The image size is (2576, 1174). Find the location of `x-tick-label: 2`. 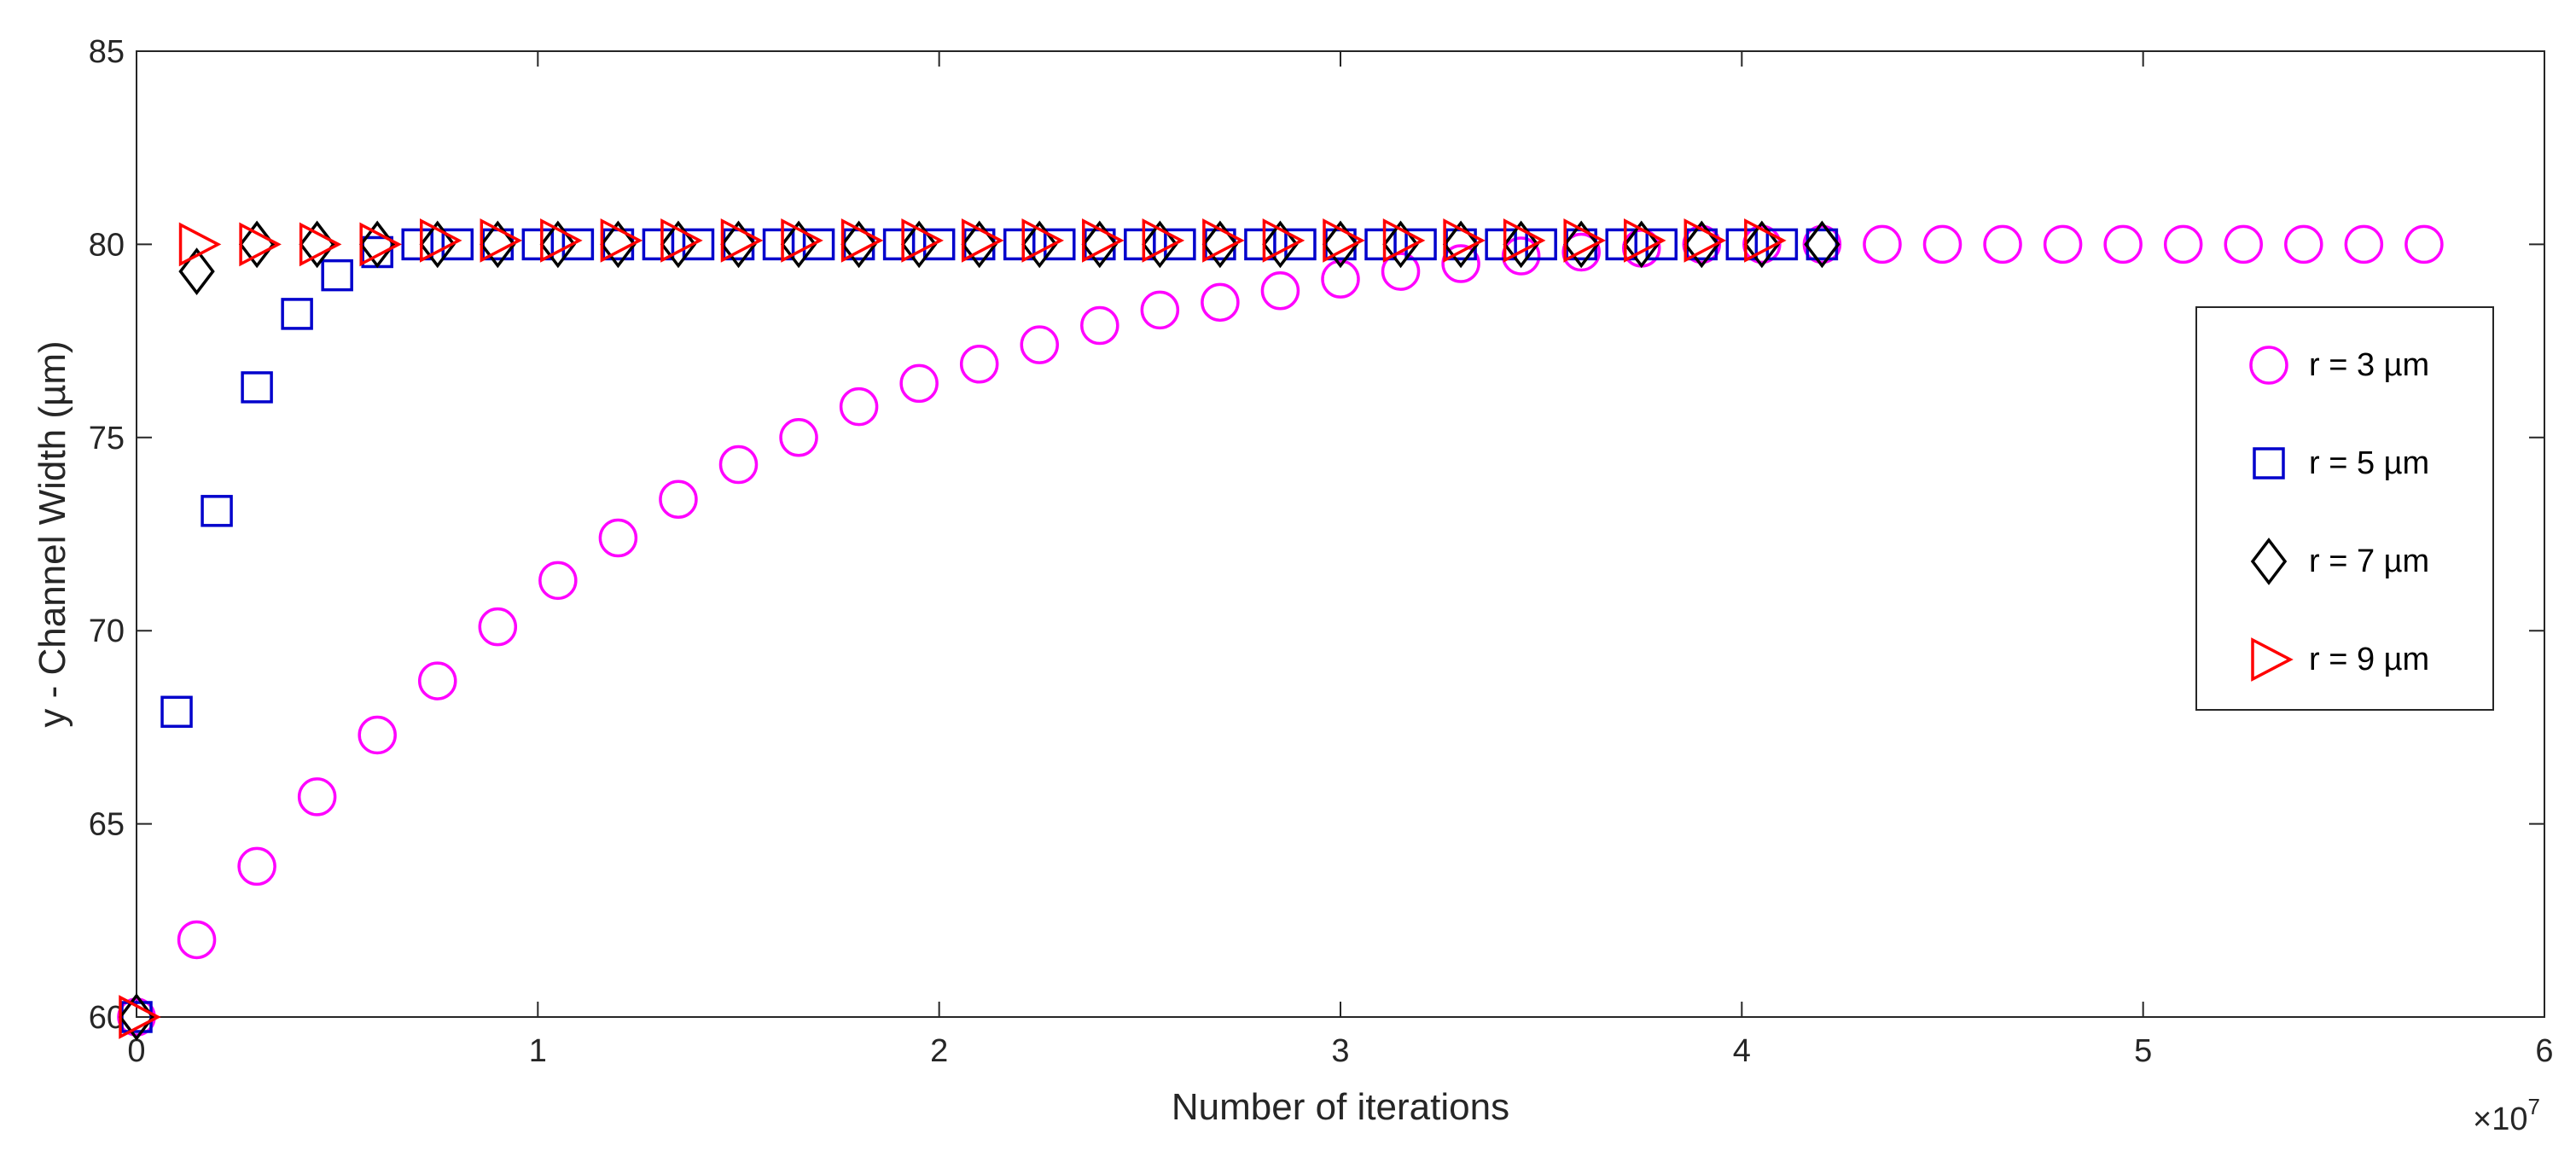

x-tick-label: 2 is located at coordinates (939, 1051).